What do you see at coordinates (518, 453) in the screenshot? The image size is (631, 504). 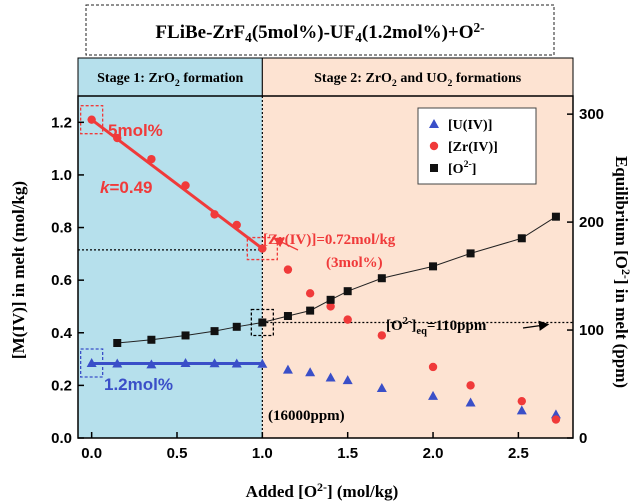 I see `x-tick-label-5: 2.5` at bounding box center [518, 453].